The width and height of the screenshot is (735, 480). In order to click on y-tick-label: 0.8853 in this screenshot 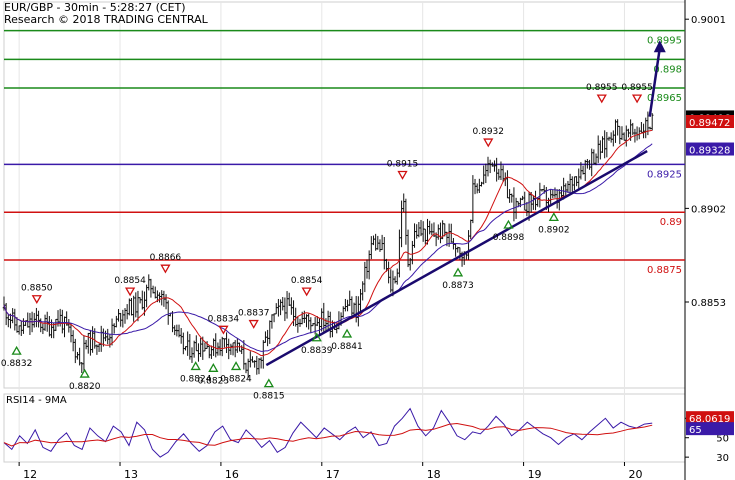, I will do `click(708, 303)`.